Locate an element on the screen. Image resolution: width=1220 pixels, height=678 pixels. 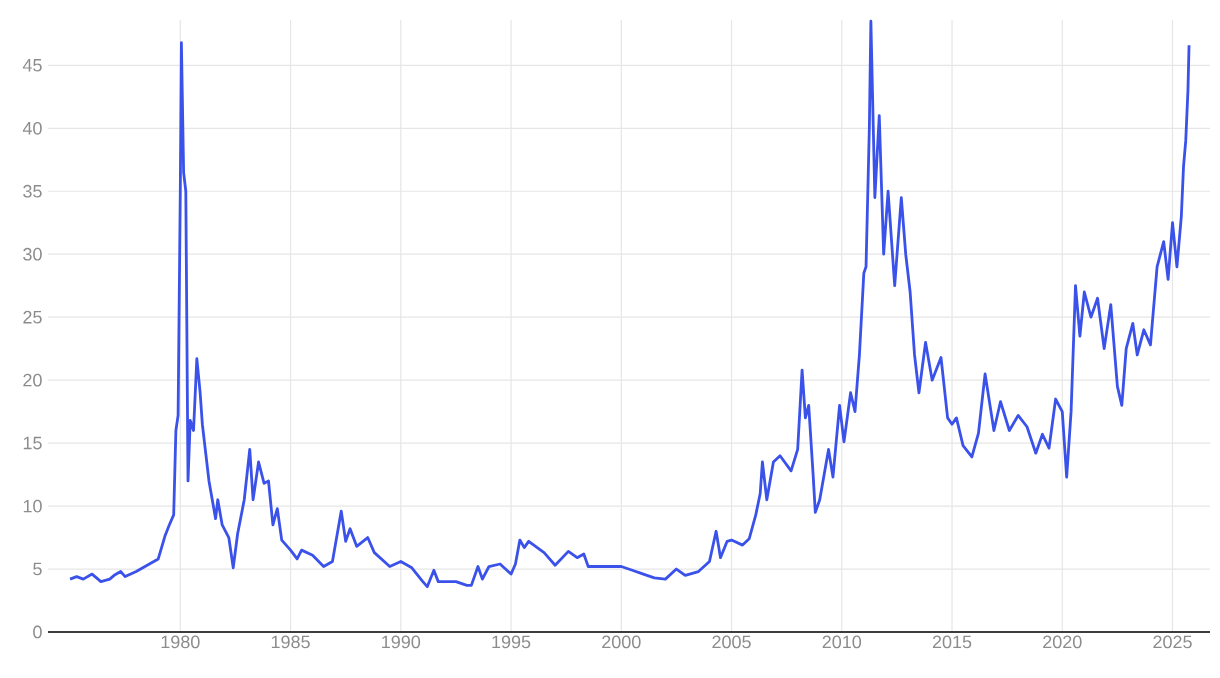
y-tick-label: 10 is located at coordinates (32, 506).